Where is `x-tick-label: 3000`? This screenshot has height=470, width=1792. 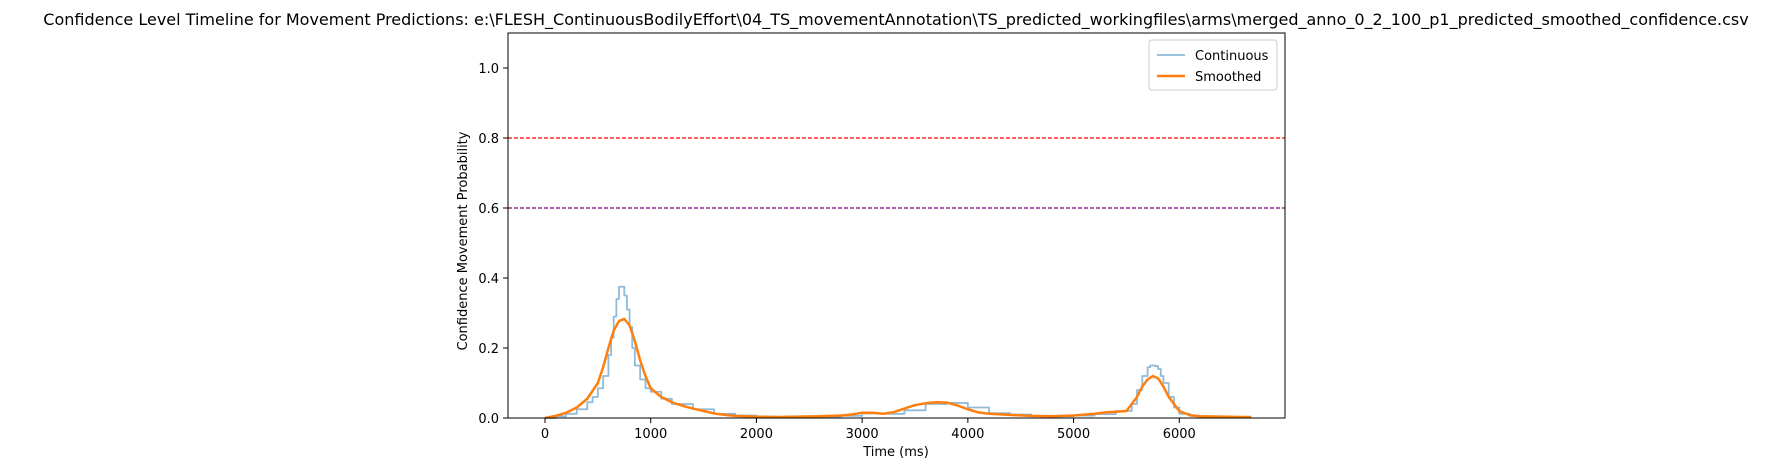 x-tick-label: 3000 is located at coordinates (862, 434).